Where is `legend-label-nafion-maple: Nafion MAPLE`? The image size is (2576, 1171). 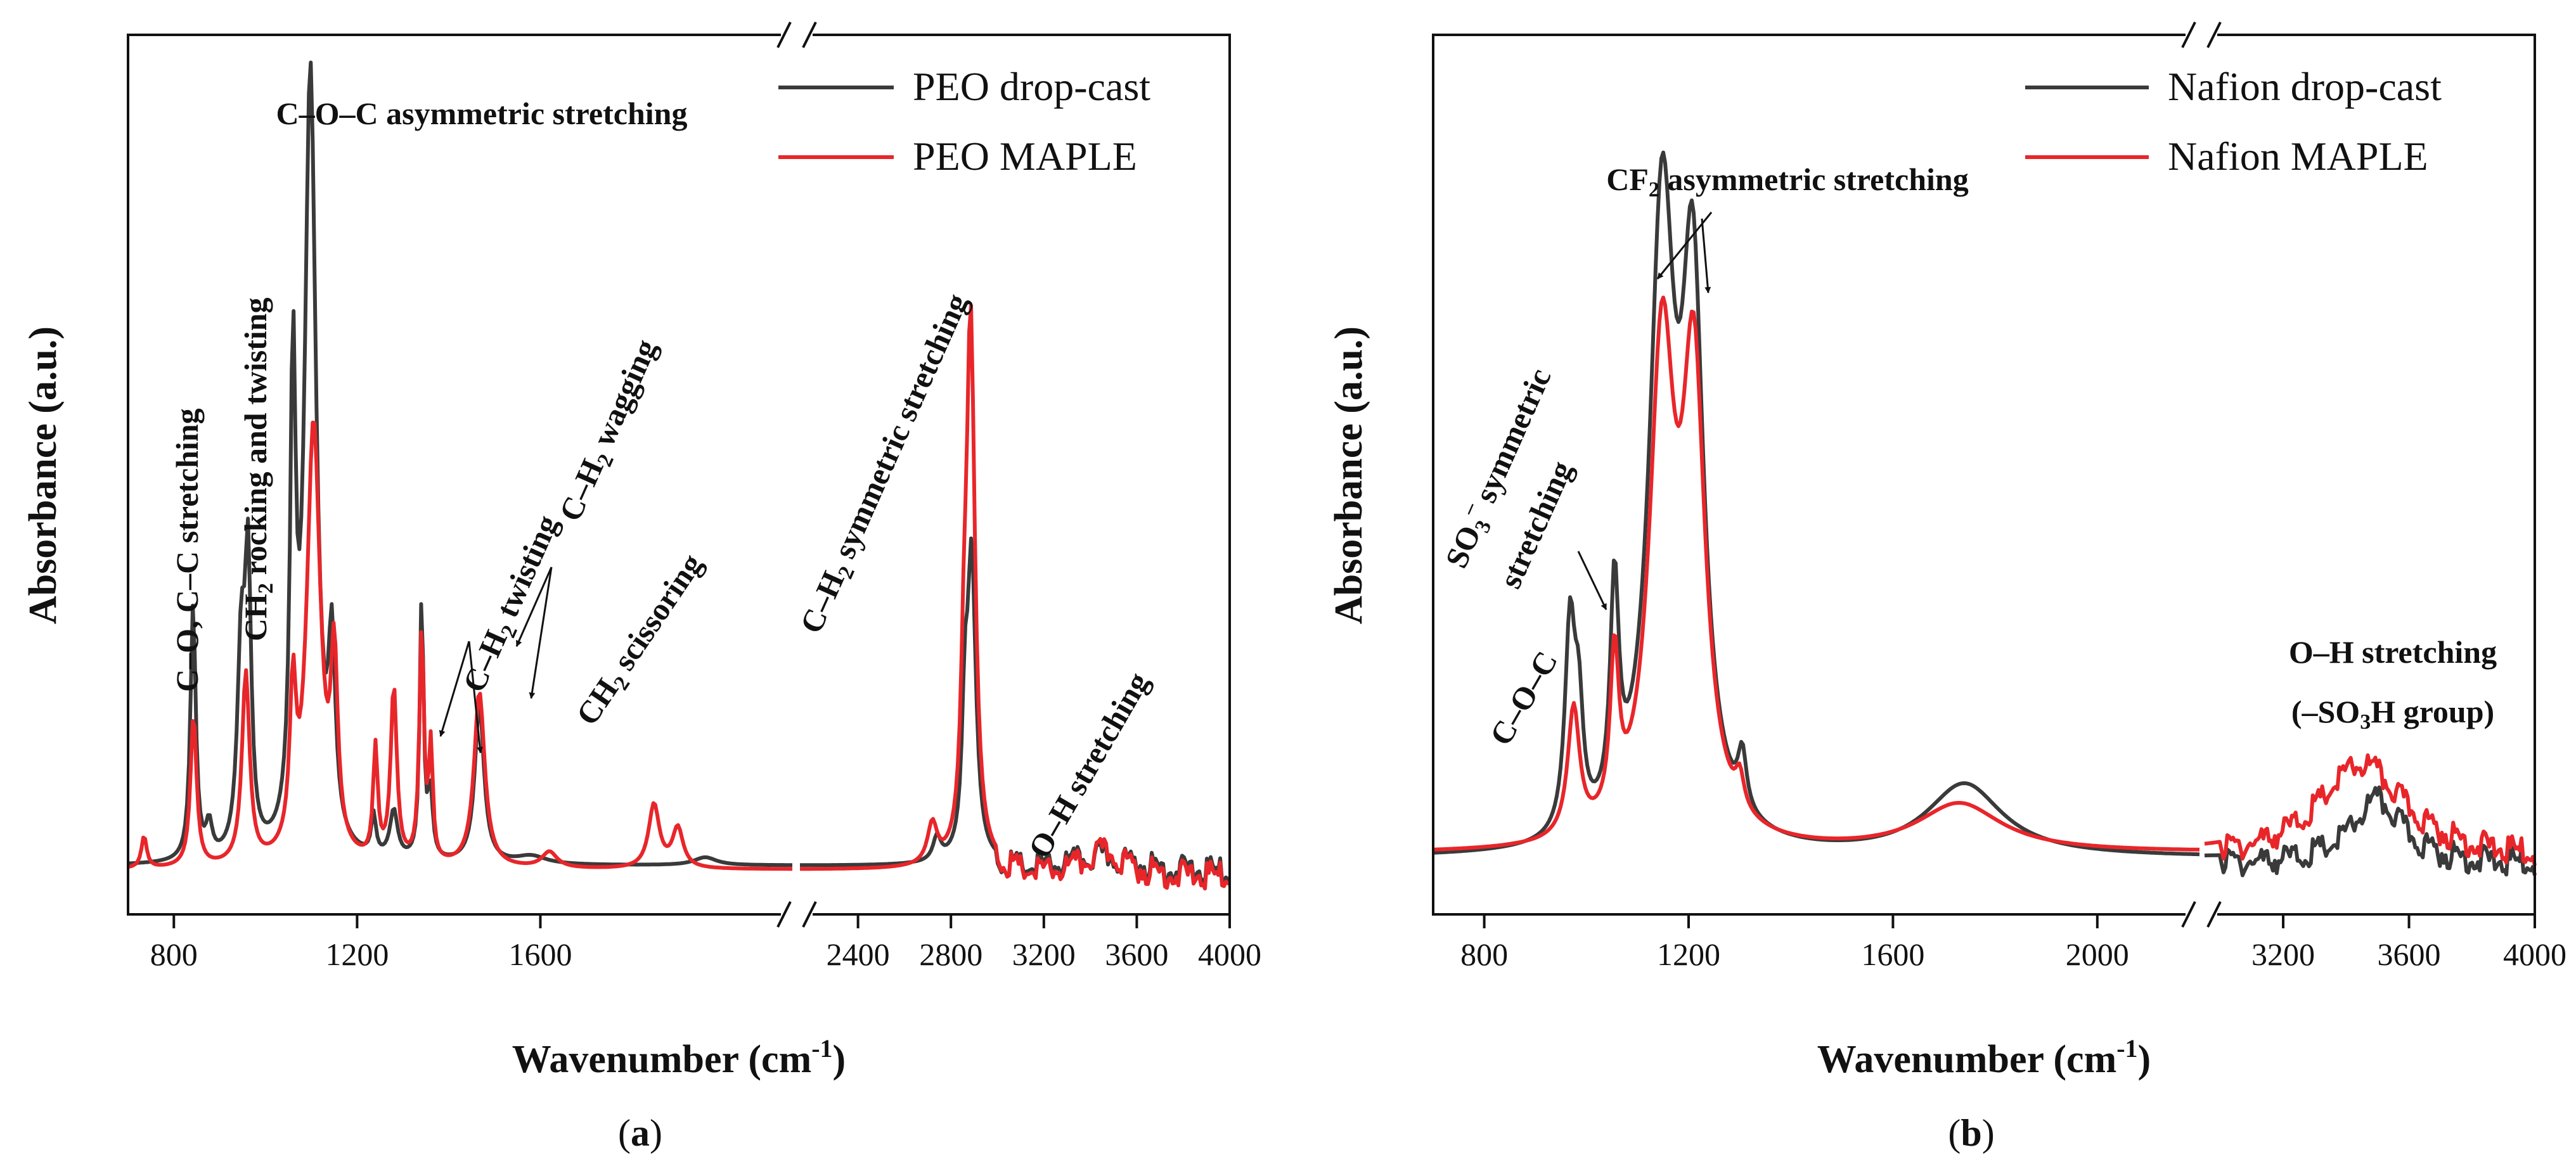 legend-label-nafion-maple: Nafion MAPLE is located at coordinates (2298, 156).